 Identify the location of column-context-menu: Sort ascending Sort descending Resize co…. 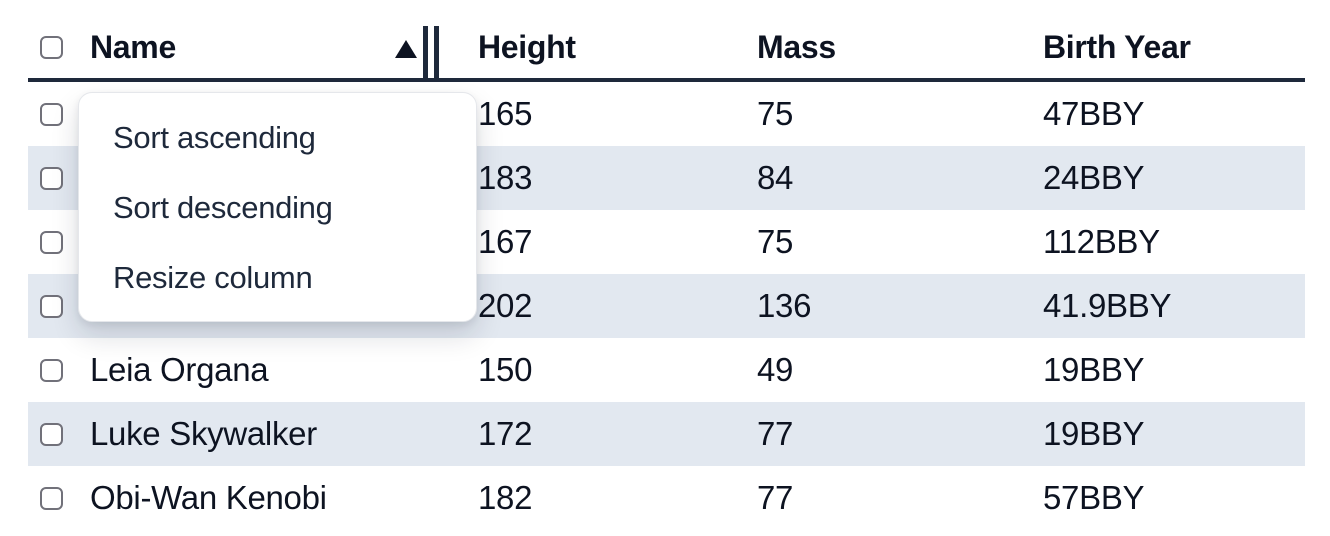
(277, 207).